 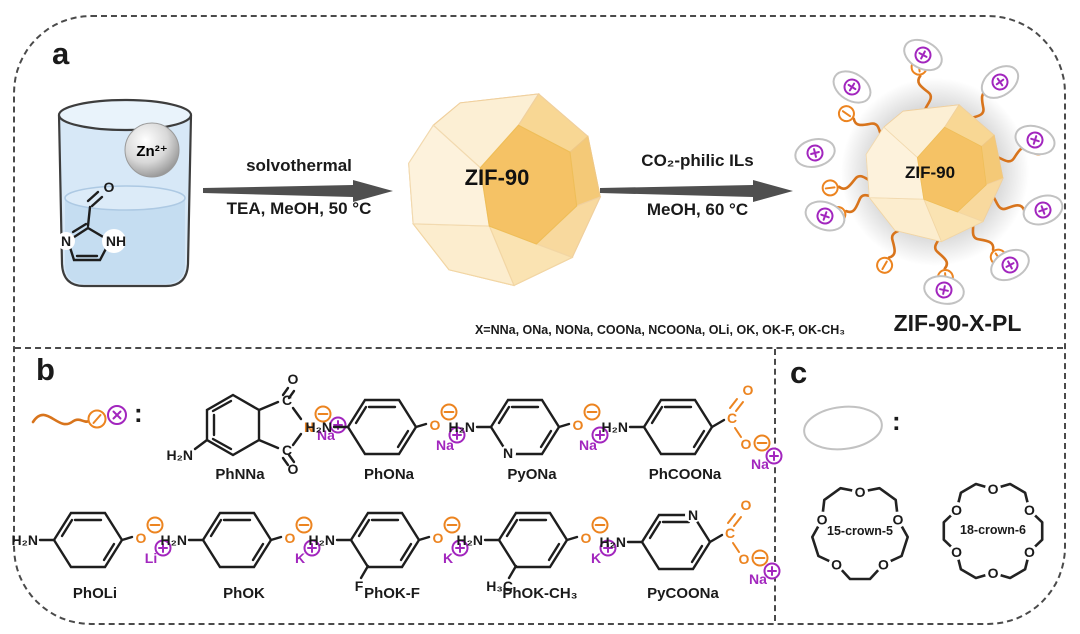 I want to click on structure-name: PhCOONa, so click(x=685, y=474).